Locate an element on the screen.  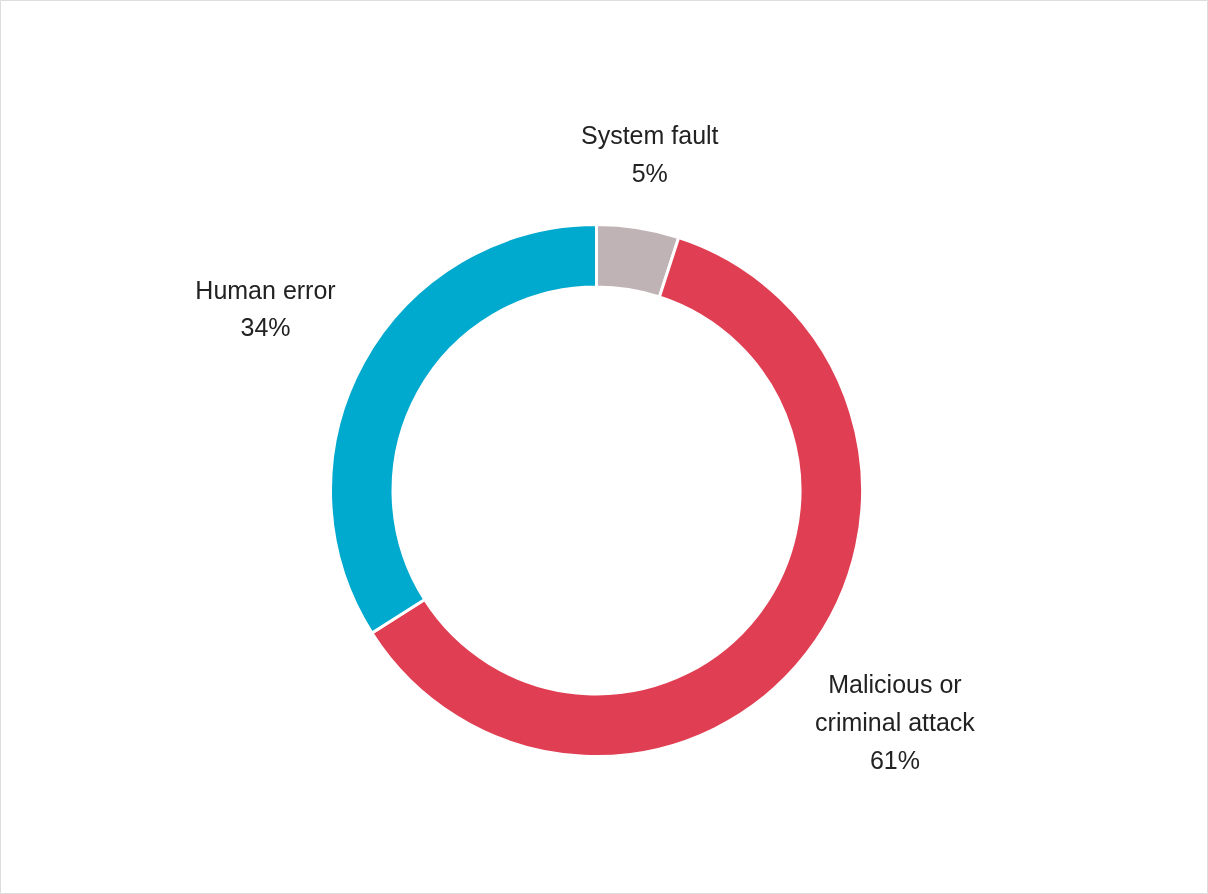
slice-label: Human error is located at coordinates (265, 289).